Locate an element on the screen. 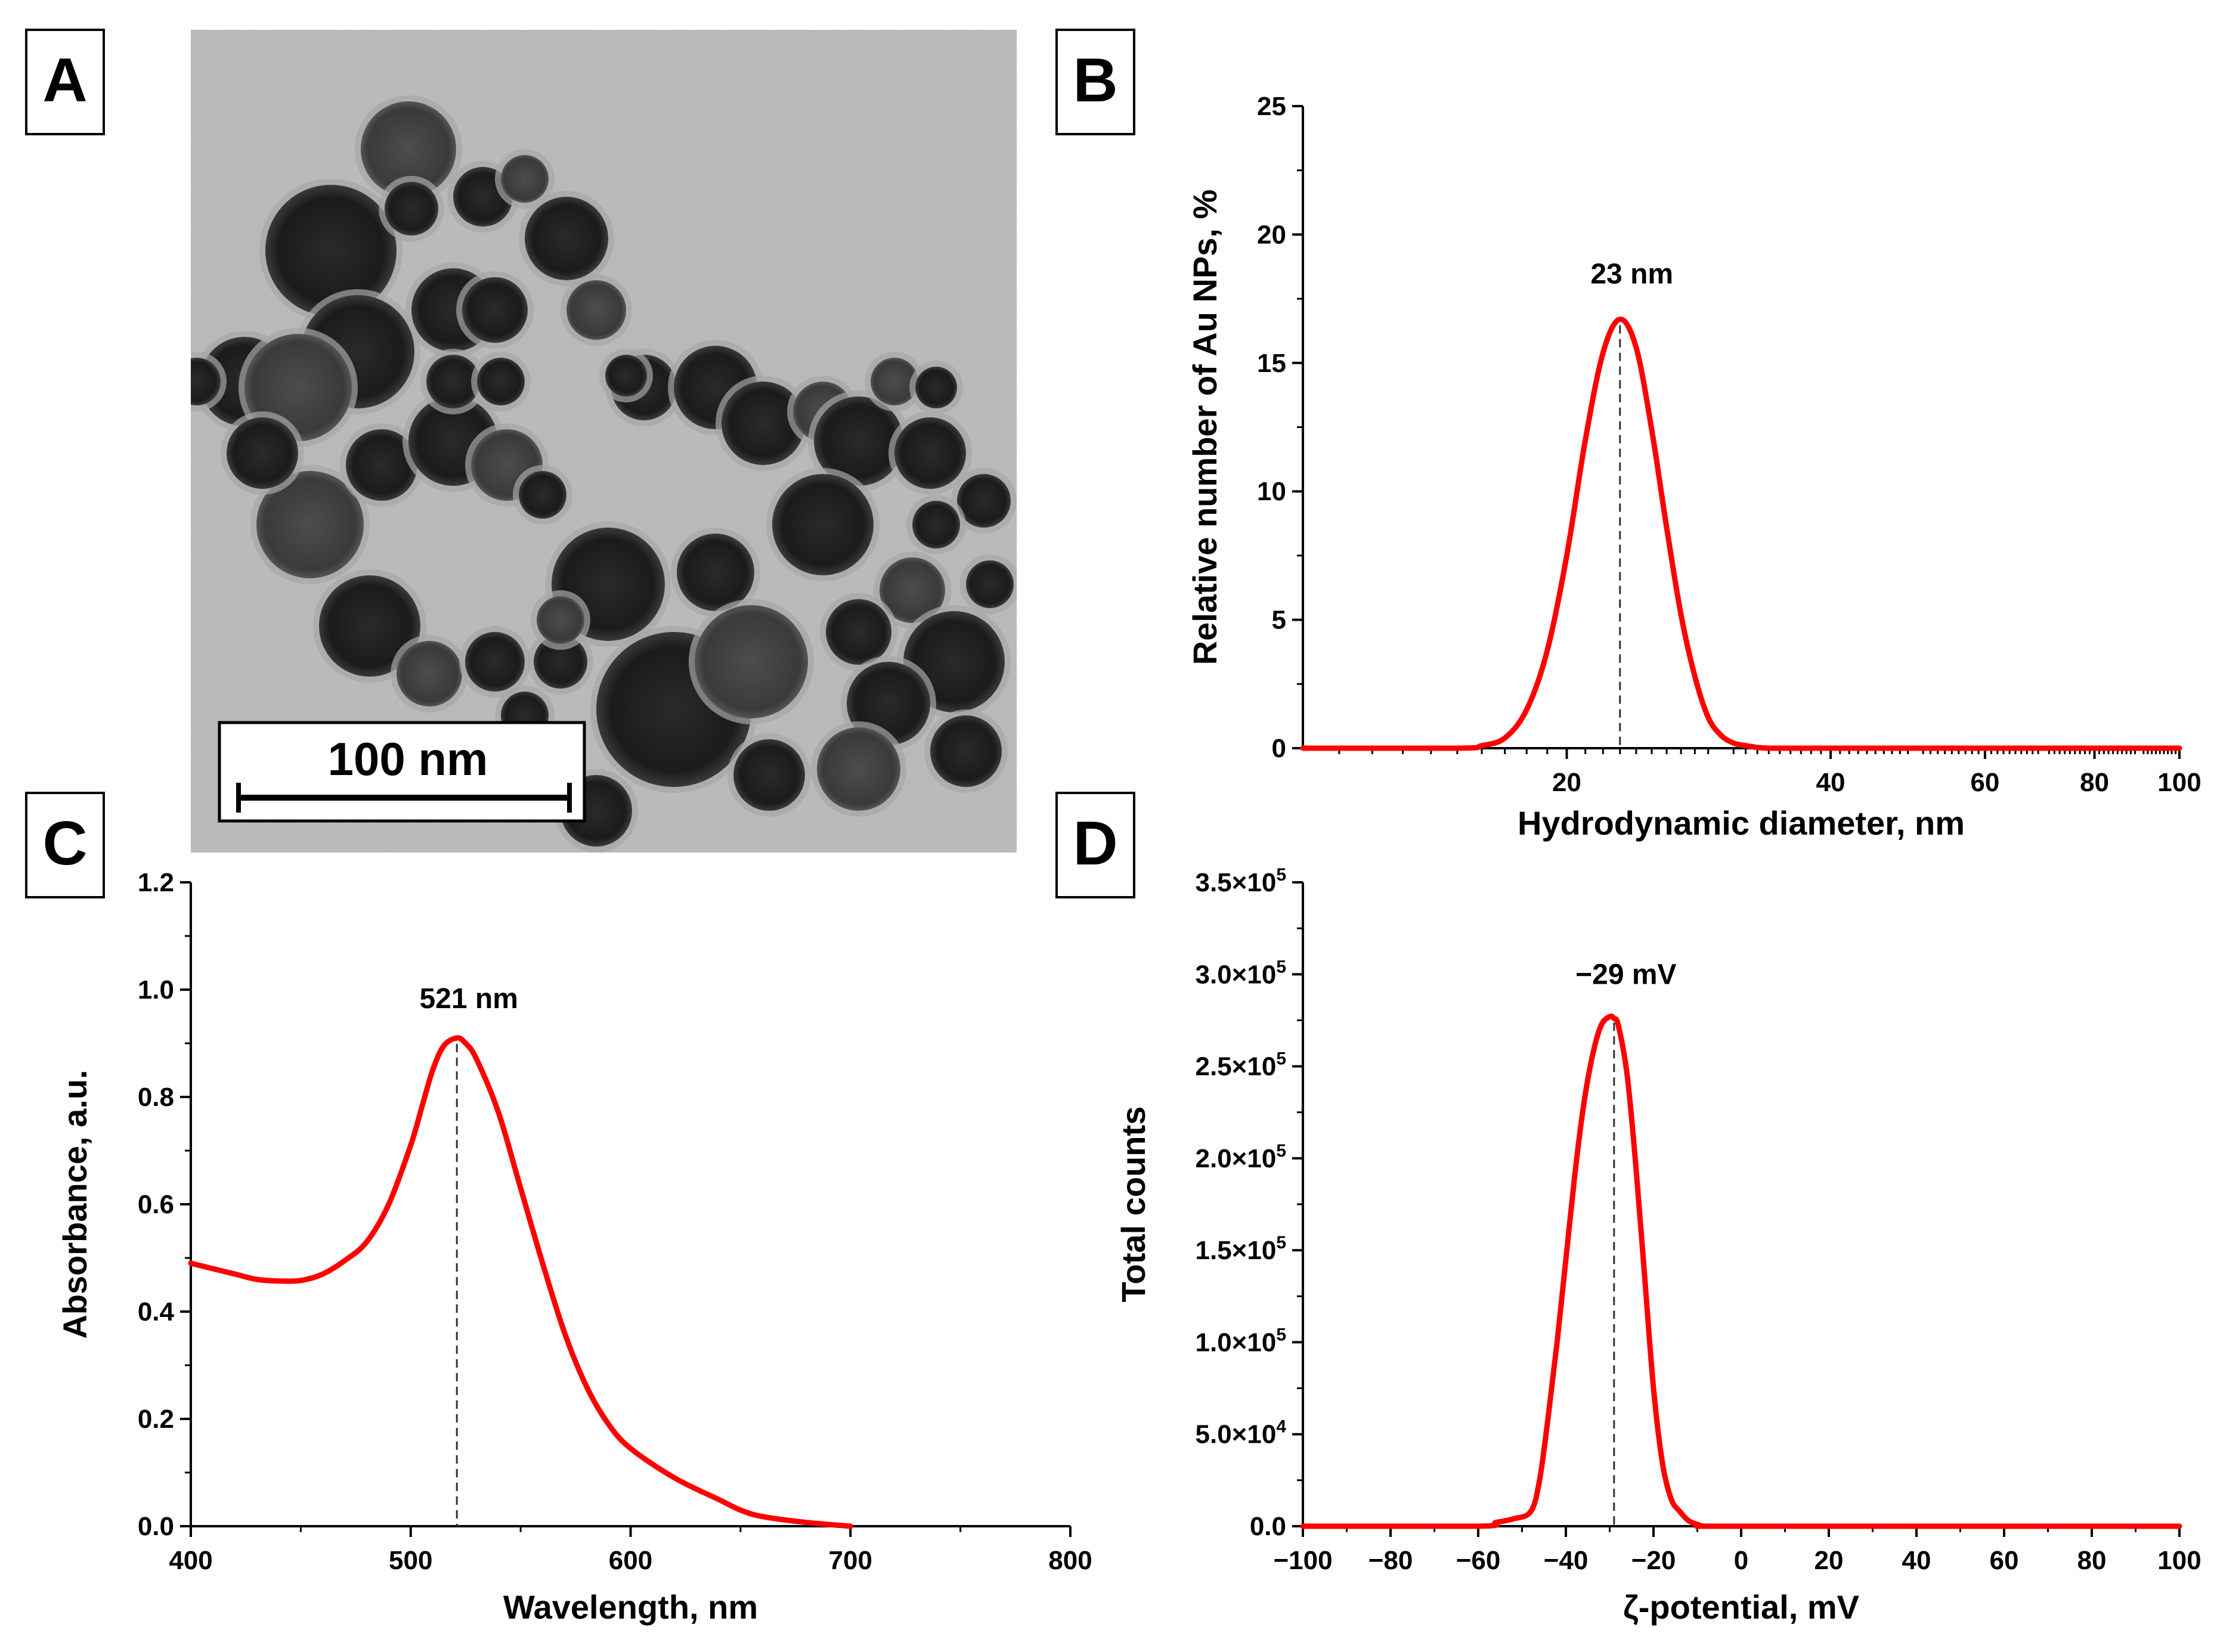 Image resolution: width=2217 pixels, height=1652 pixels. y-tick-label: 1.5×10⁵ is located at coordinates (1242, 1249).